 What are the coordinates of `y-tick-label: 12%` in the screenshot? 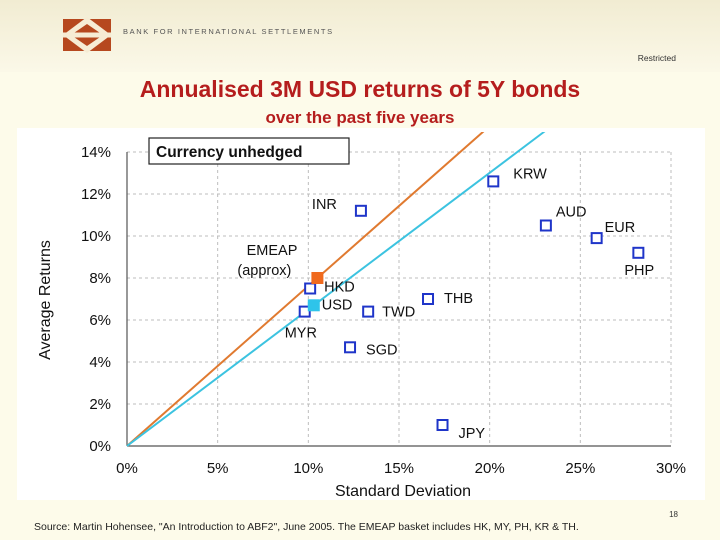 It's located at (96, 194).